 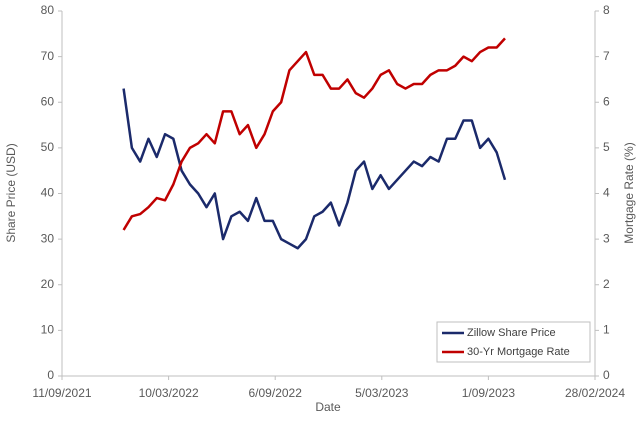 I want to click on y2-tick-label: 4, so click(x=606, y=193).